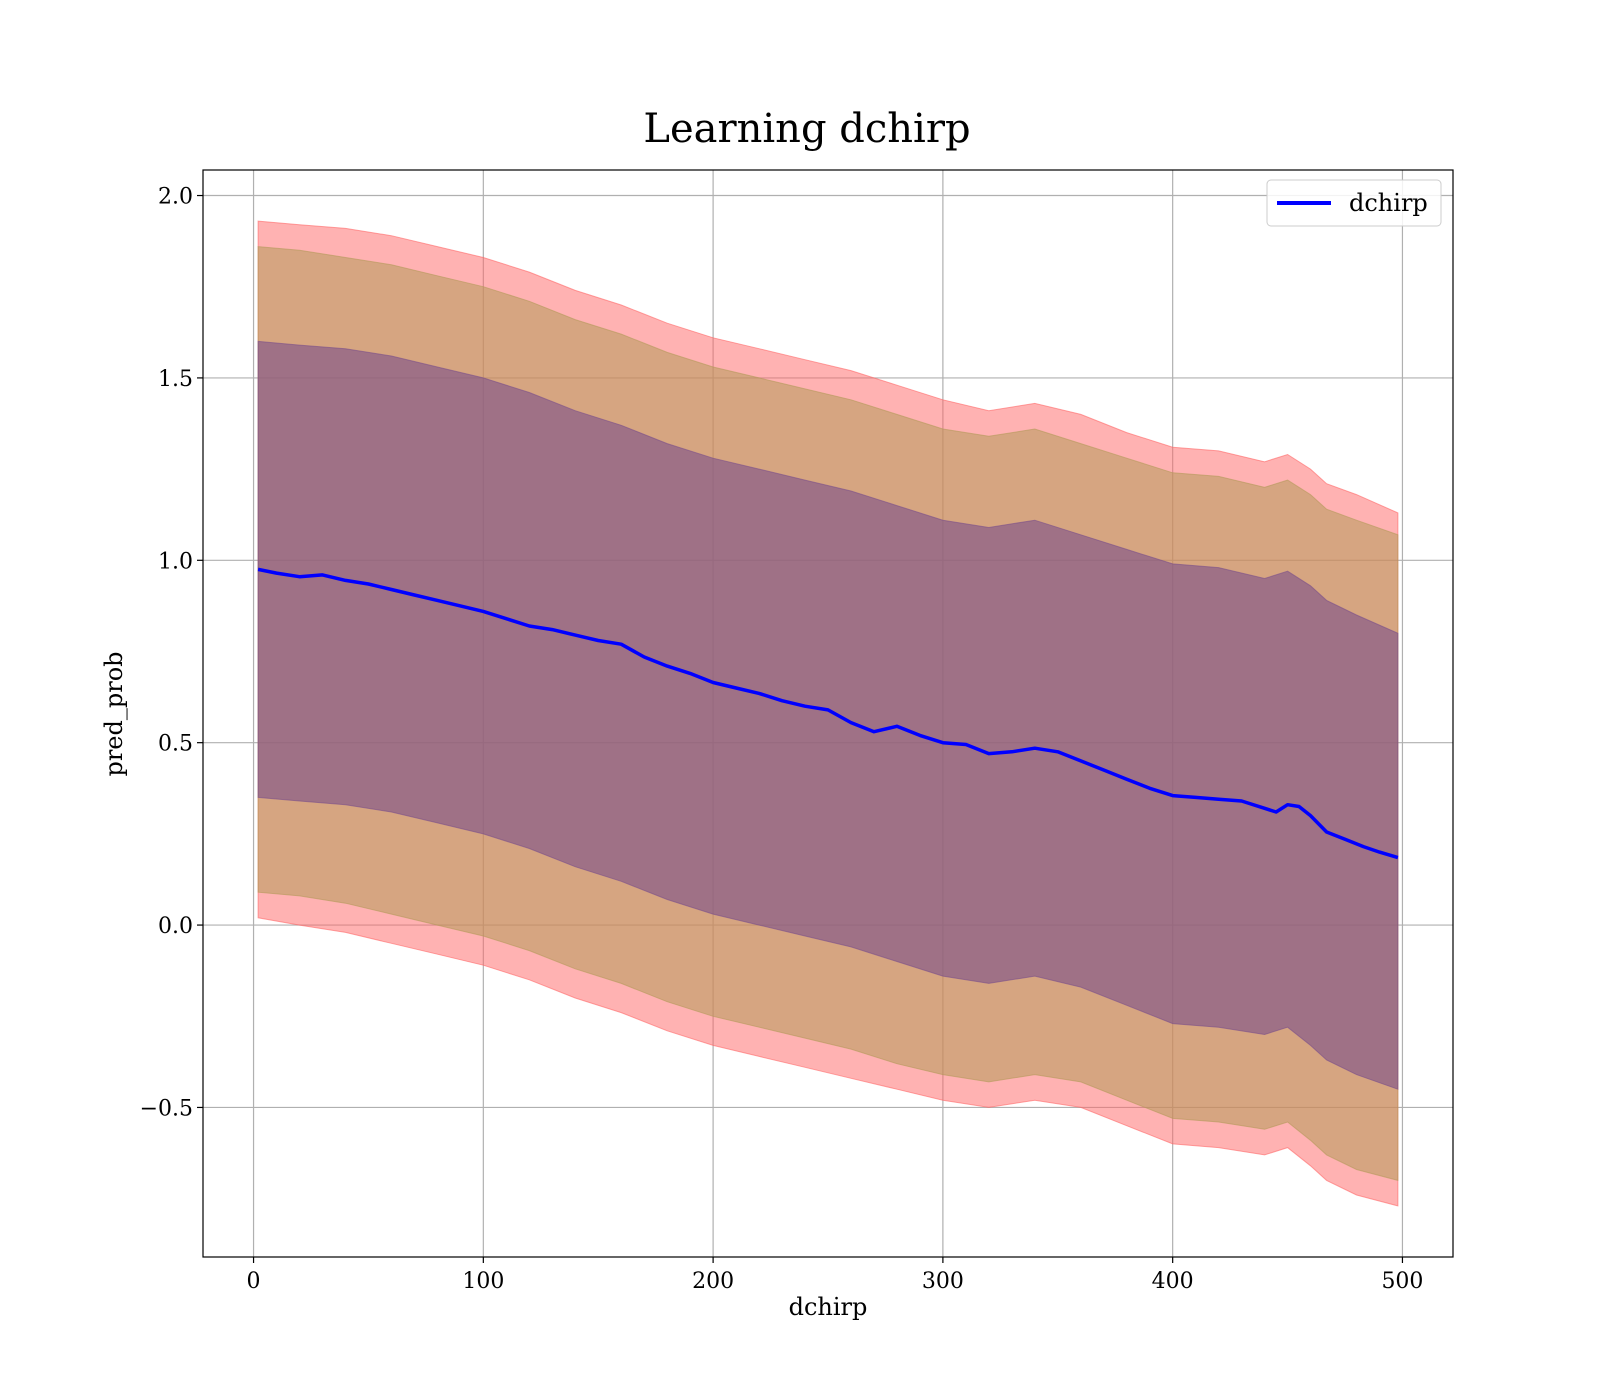  I want to click on legend-box, so click(1354, 203).